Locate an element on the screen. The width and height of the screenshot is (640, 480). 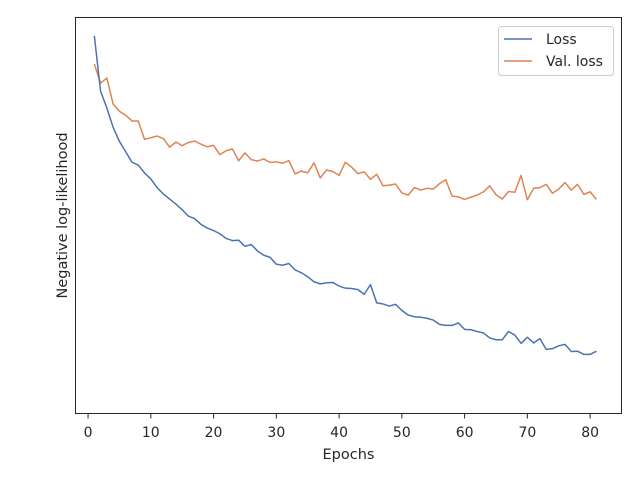
x-tick-label: 40 is located at coordinates (339, 433).